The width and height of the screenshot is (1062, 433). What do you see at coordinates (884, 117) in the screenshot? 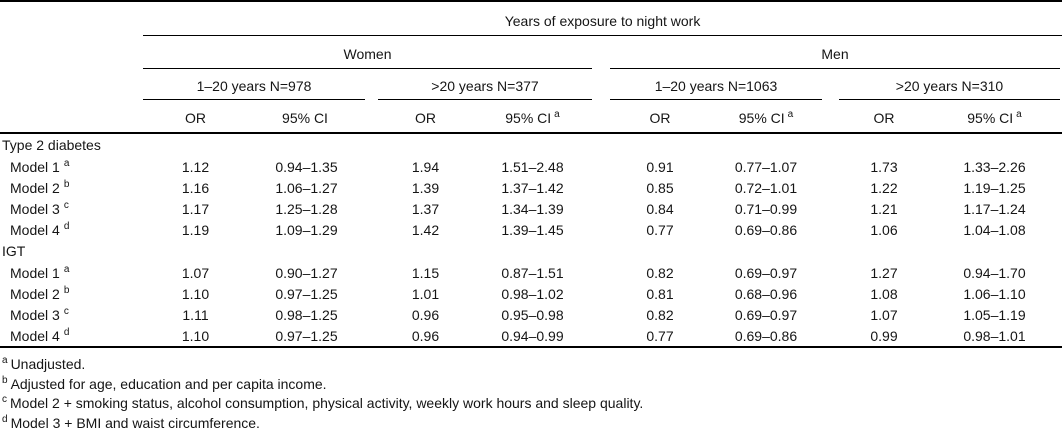
I see `column-header-or: OR` at bounding box center [884, 117].